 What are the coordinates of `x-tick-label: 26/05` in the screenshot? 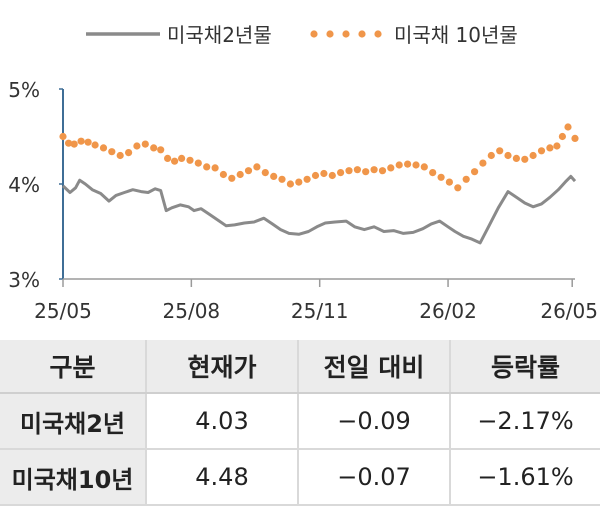 It's located at (569, 311).